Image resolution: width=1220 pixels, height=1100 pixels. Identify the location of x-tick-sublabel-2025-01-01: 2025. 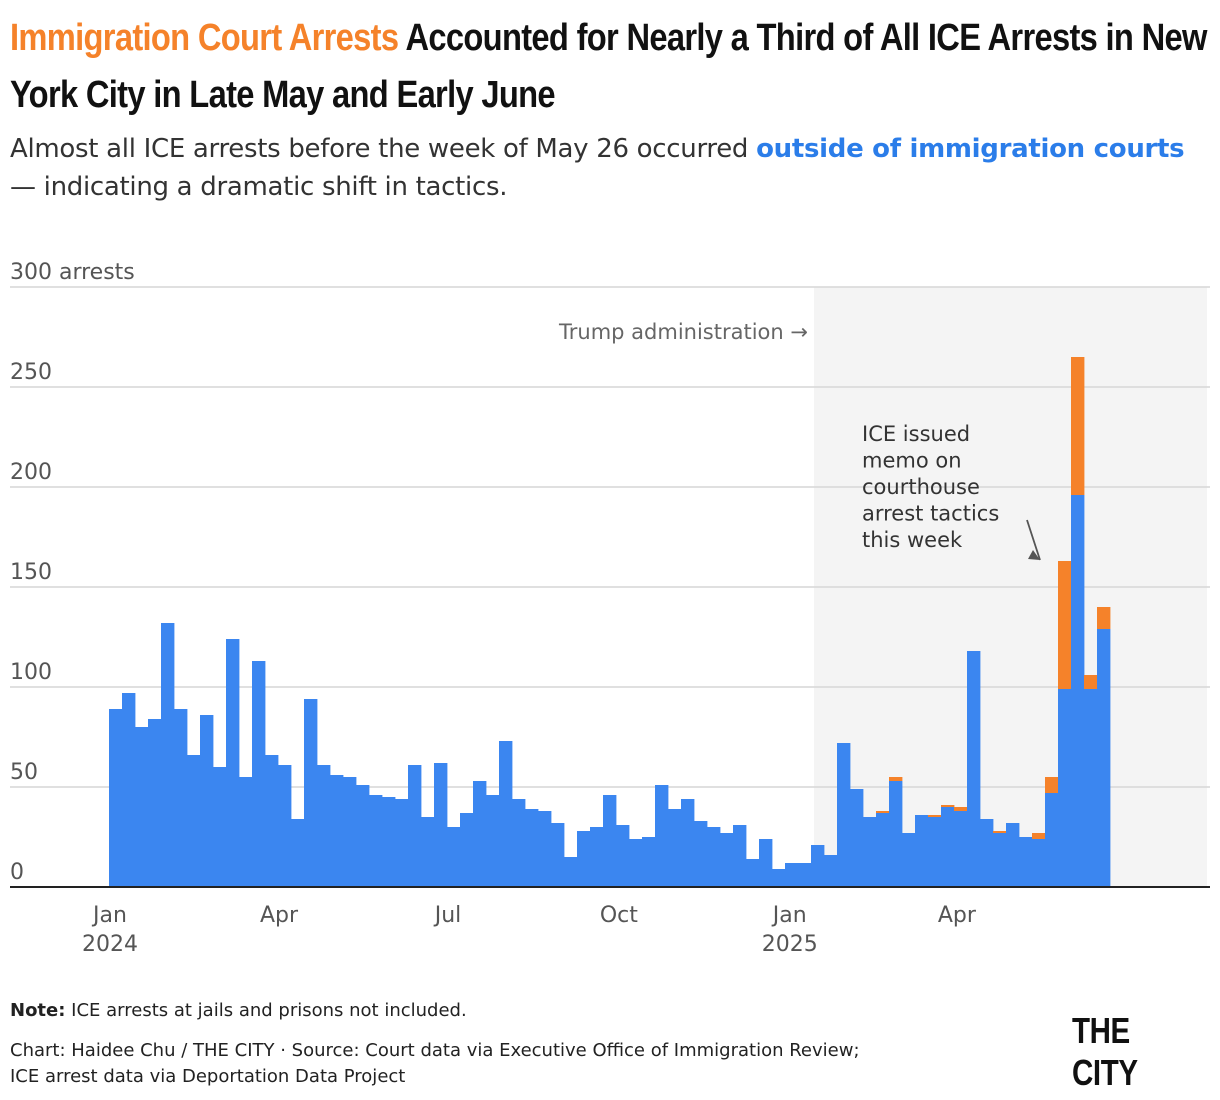
(790, 944).